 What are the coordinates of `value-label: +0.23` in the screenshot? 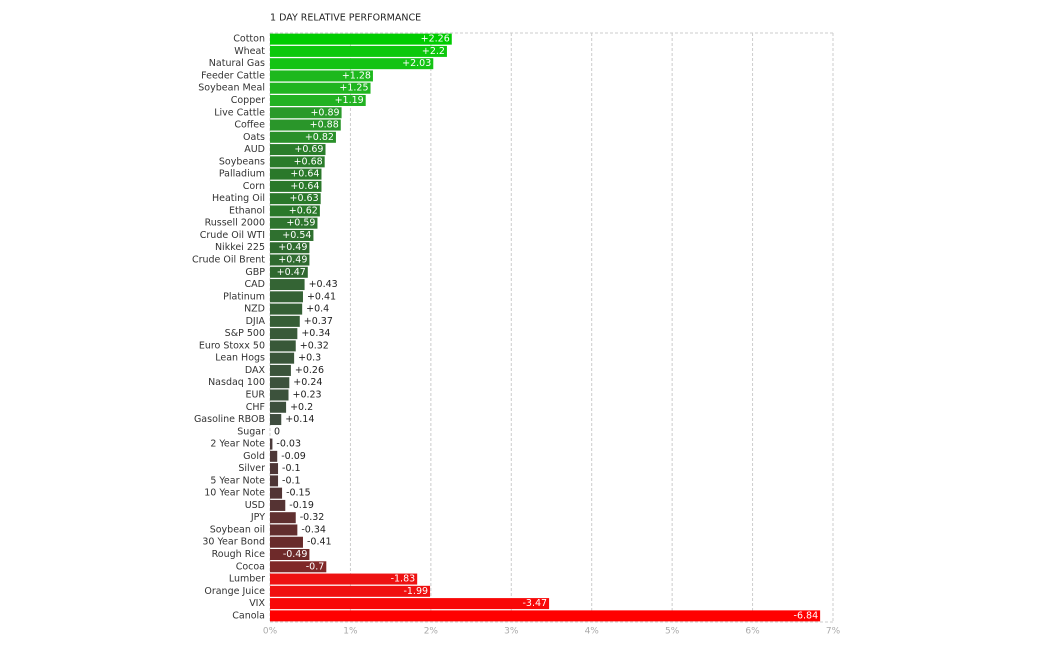 It's located at (306, 394).